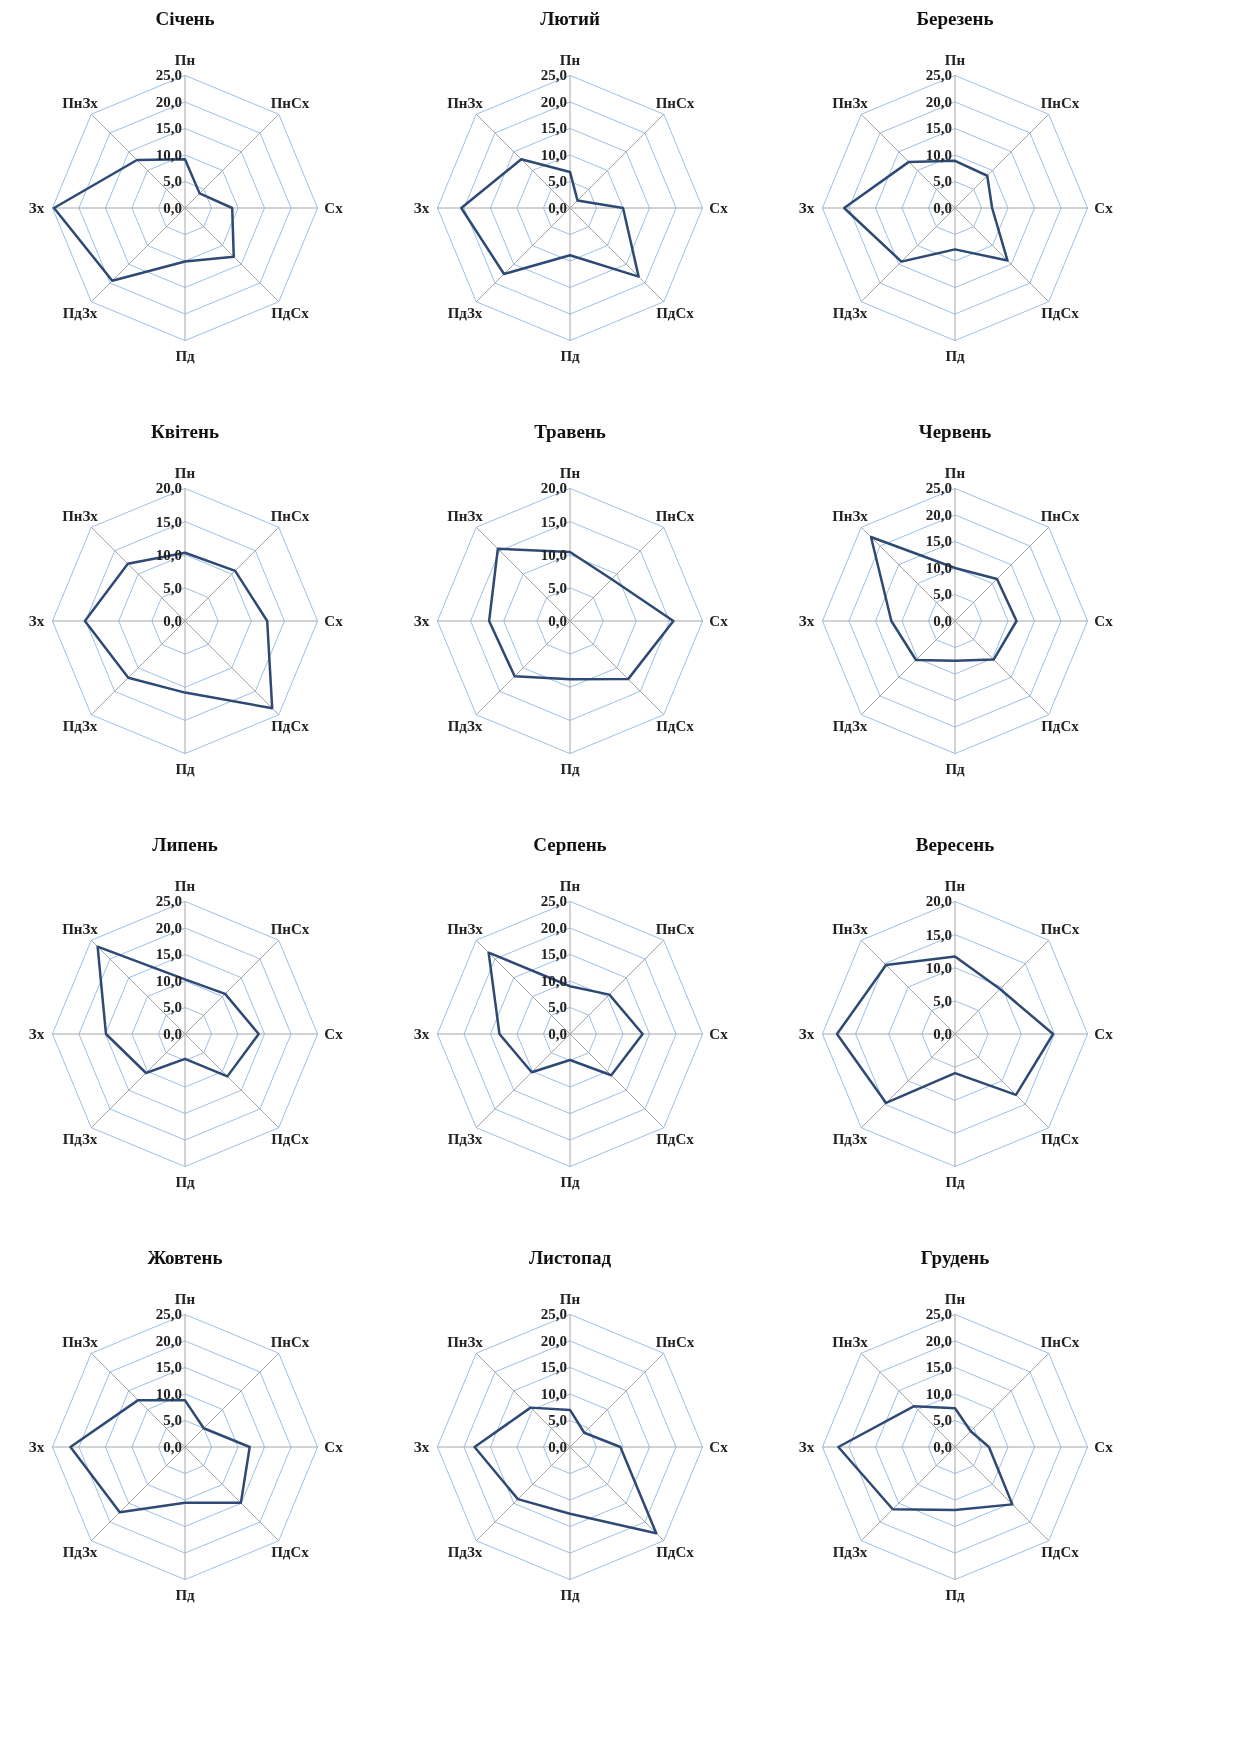 The height and width of the screenshot is (1743, 1239). I want to click on chart-title: Серпень, so click(570, 844).